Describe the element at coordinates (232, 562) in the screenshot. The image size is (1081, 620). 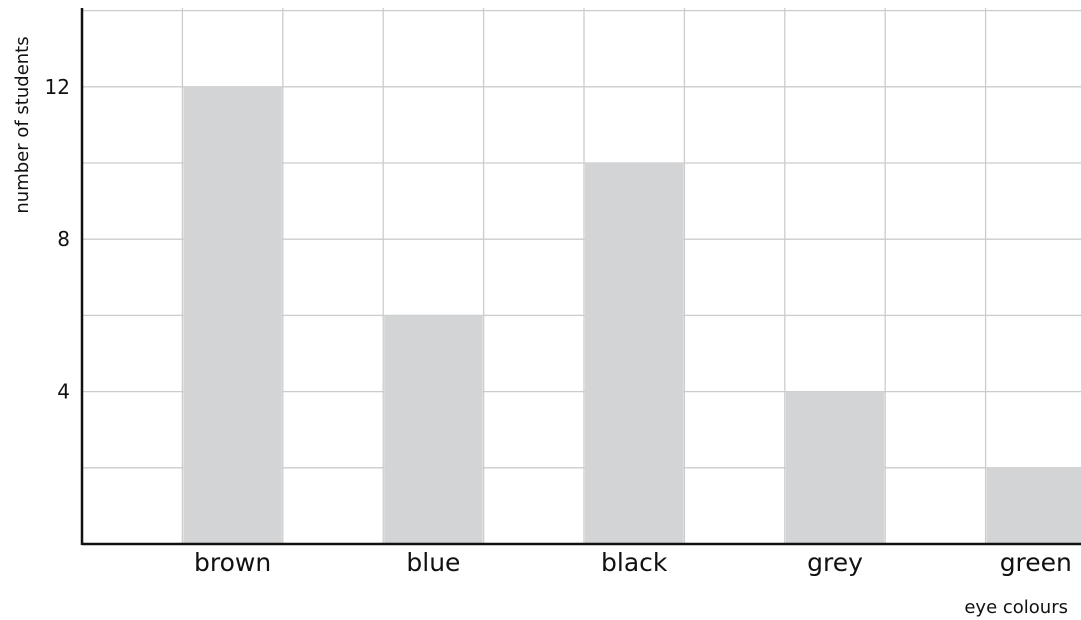
I see `x-tick-label-brown: brown` at that location.